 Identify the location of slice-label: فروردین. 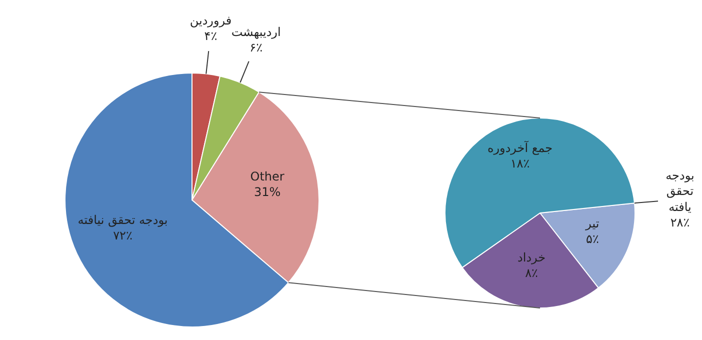
(211, 20).